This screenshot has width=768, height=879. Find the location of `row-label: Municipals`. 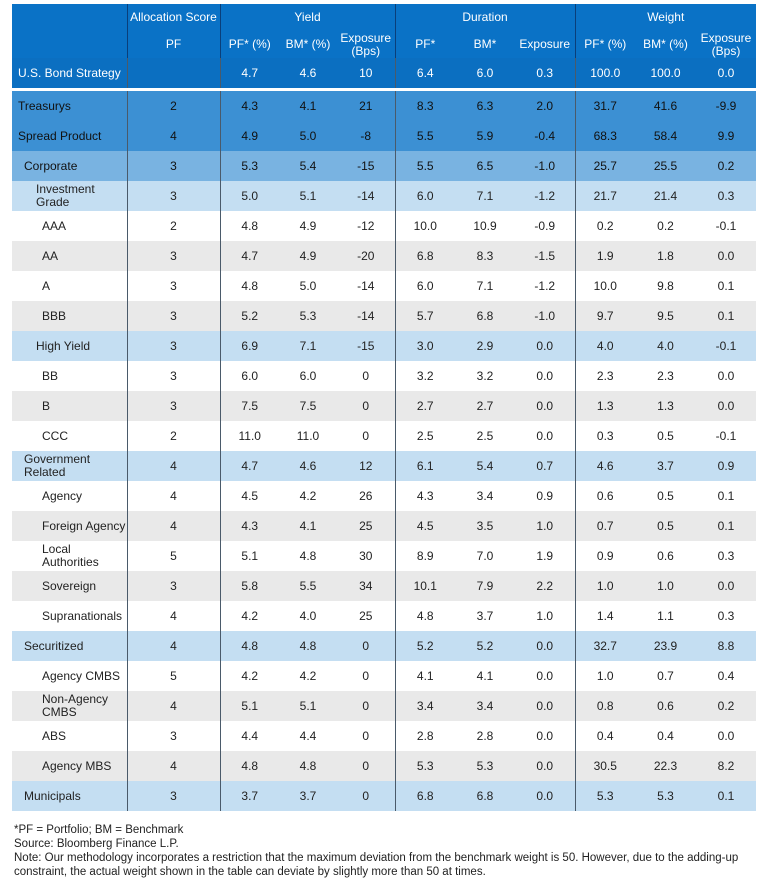

row-label: Municipals is located at coordinates (69, 796).